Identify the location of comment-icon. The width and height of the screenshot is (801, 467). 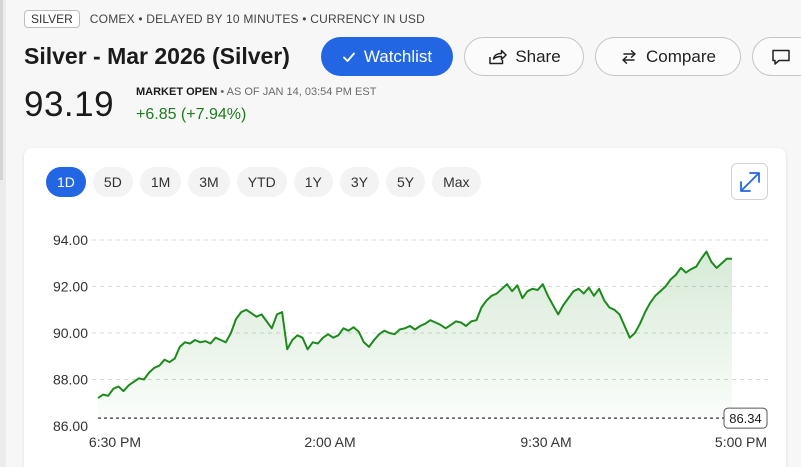
(781, 57).